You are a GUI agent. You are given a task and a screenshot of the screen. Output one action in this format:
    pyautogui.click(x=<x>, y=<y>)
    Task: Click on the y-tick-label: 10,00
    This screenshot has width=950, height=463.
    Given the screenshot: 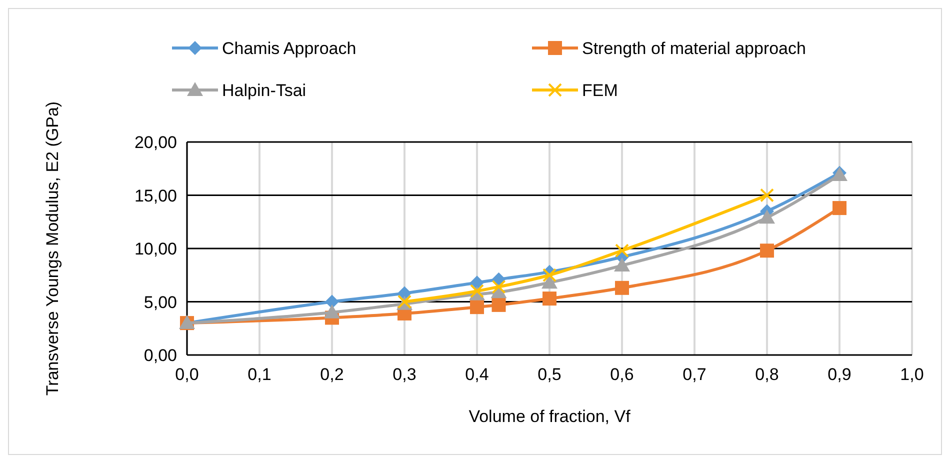 What is the action you would take?
    pyautogui.click(x=155, y=249)
    